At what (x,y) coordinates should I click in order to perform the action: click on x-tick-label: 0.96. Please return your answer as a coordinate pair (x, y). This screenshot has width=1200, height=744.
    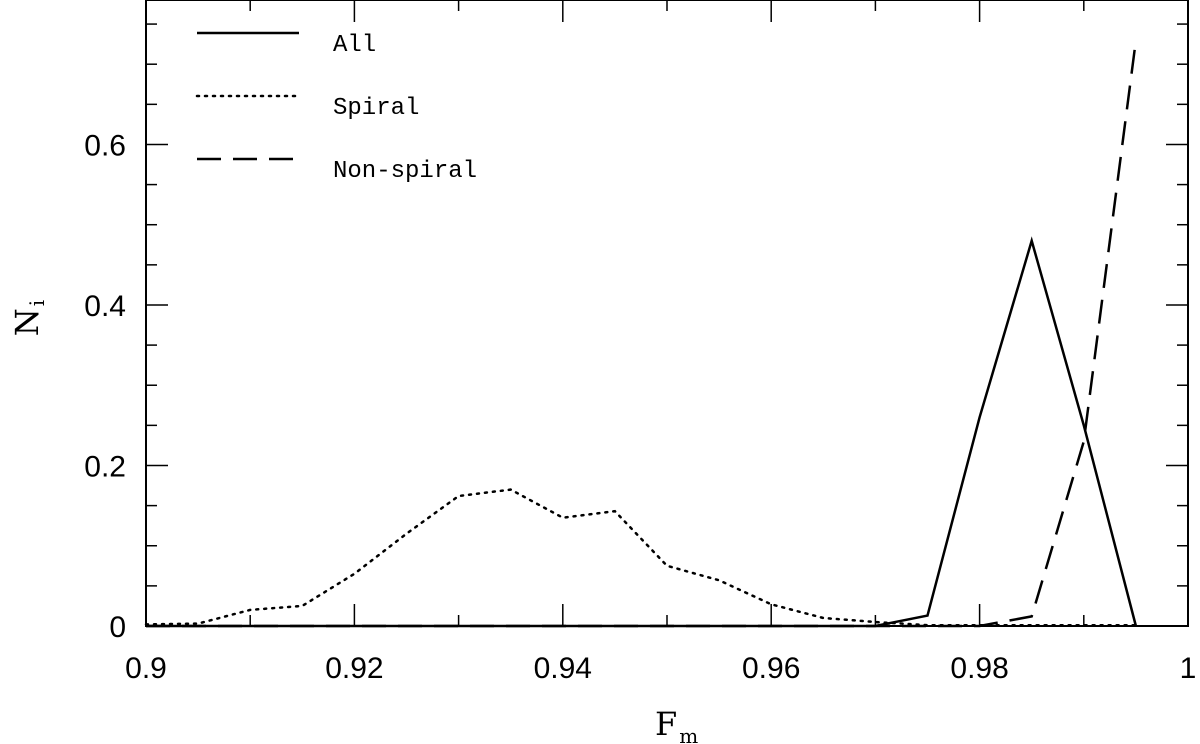
    Looking at the image, I should click on (771, 668).